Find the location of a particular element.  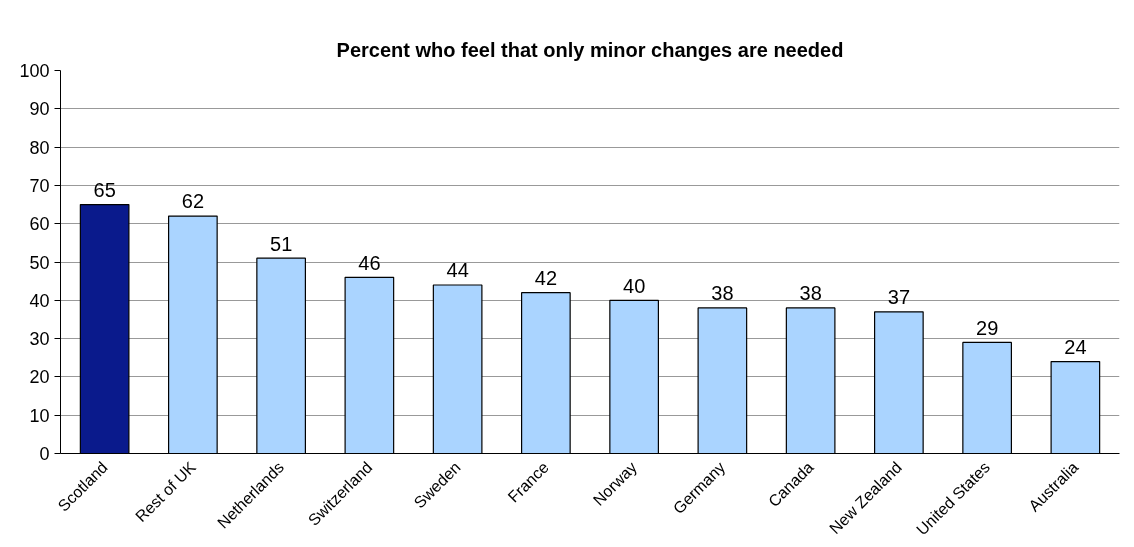

data-label: 46 is located at coordinates (369, 262).